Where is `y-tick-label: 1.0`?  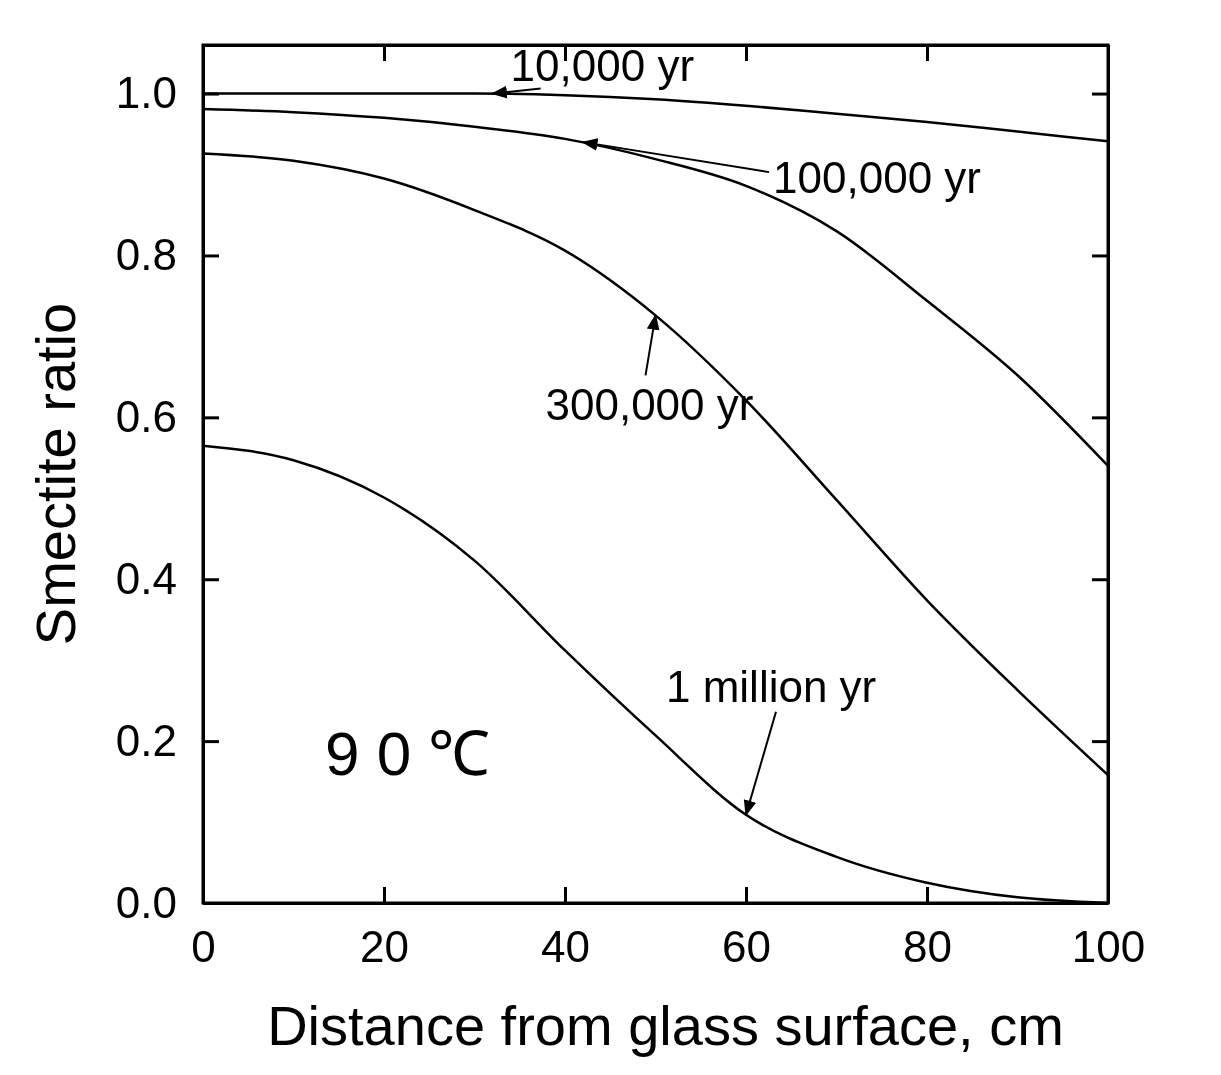 y-tick-label: 1.0 is located at coordinates (146, 93).